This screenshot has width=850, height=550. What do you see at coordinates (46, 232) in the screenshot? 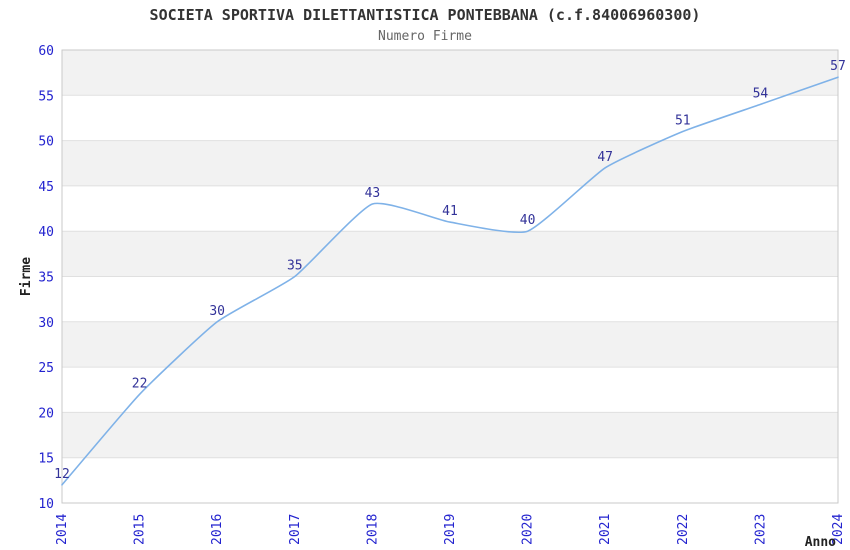
I see `y-tick-label: 40` at bounding box center [46, 232].